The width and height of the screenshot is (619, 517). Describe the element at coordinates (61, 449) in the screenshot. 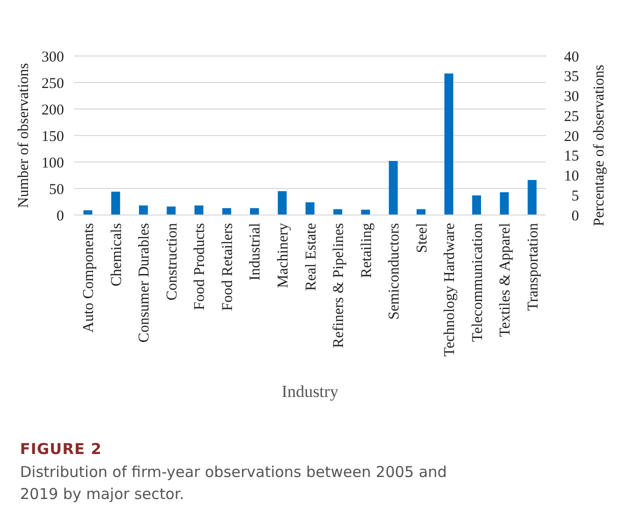

I see `caption: FIGURE 2` at that location.